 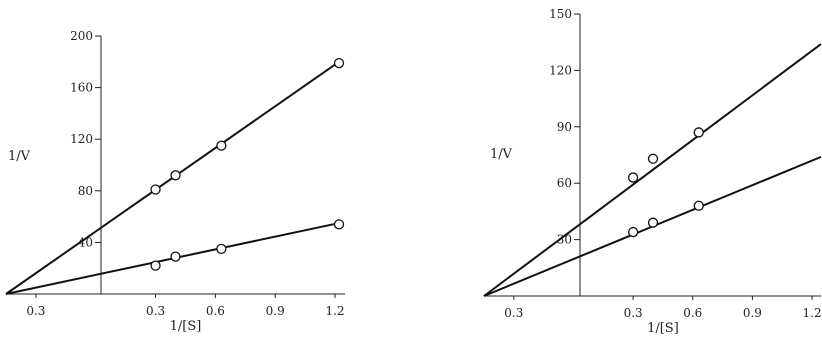 I want to click on y-tick-label: 80, so click(x=85, y=191).